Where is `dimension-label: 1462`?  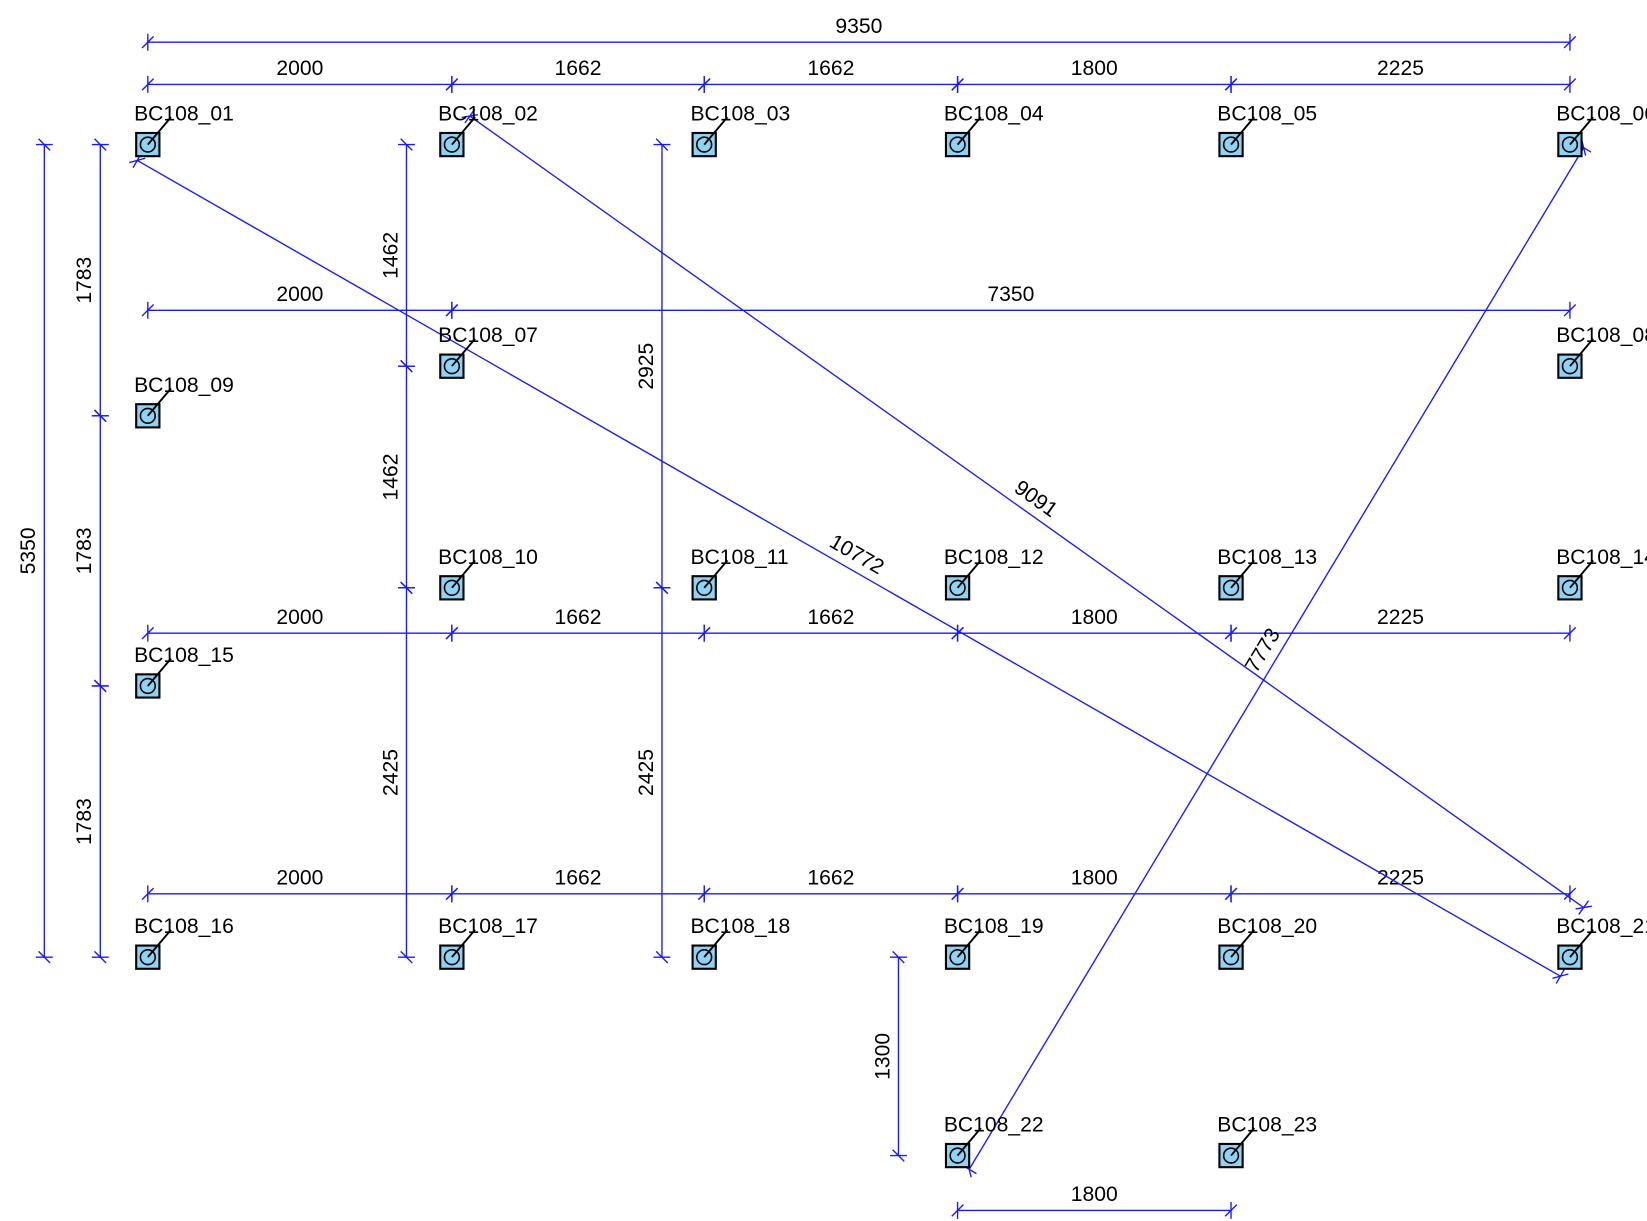
dimension-label: 1462 is located at coordinates (390, 255).